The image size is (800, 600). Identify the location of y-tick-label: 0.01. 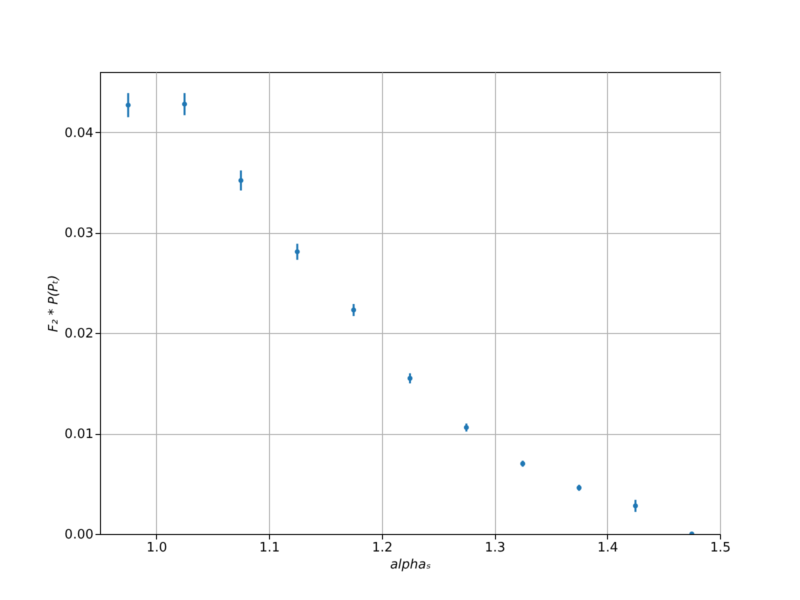
(79, 434).